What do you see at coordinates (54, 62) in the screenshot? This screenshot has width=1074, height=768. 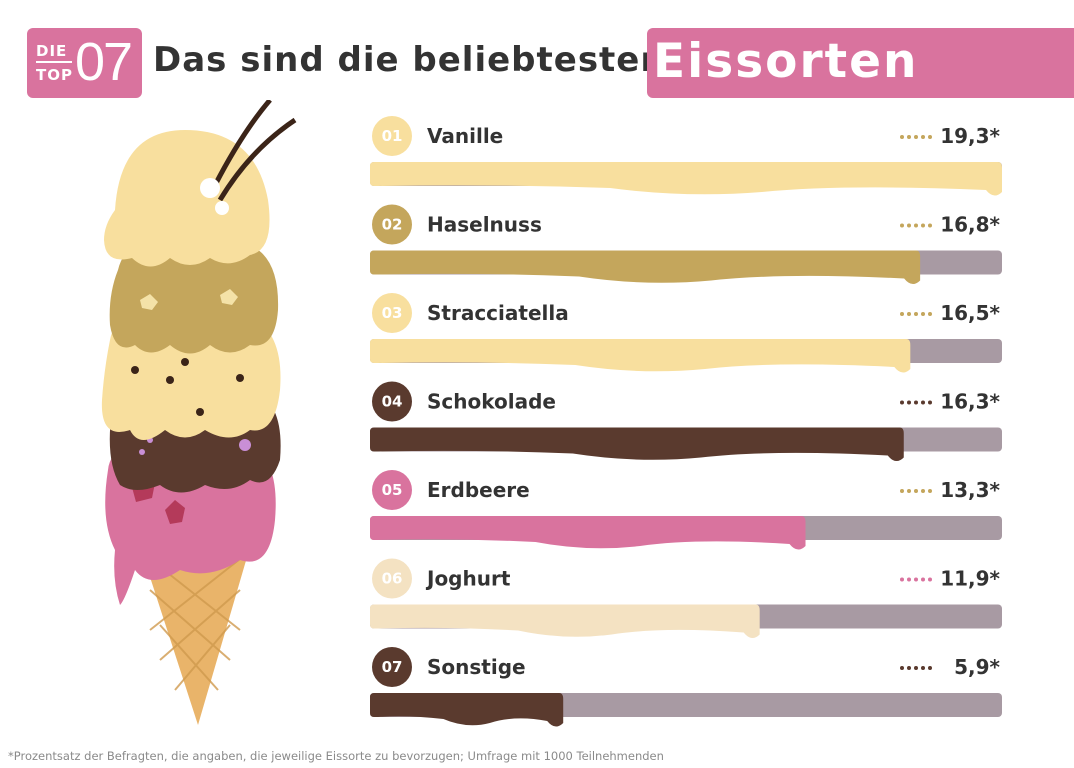 I see `badge-divider` at bounding box center [54, 62].